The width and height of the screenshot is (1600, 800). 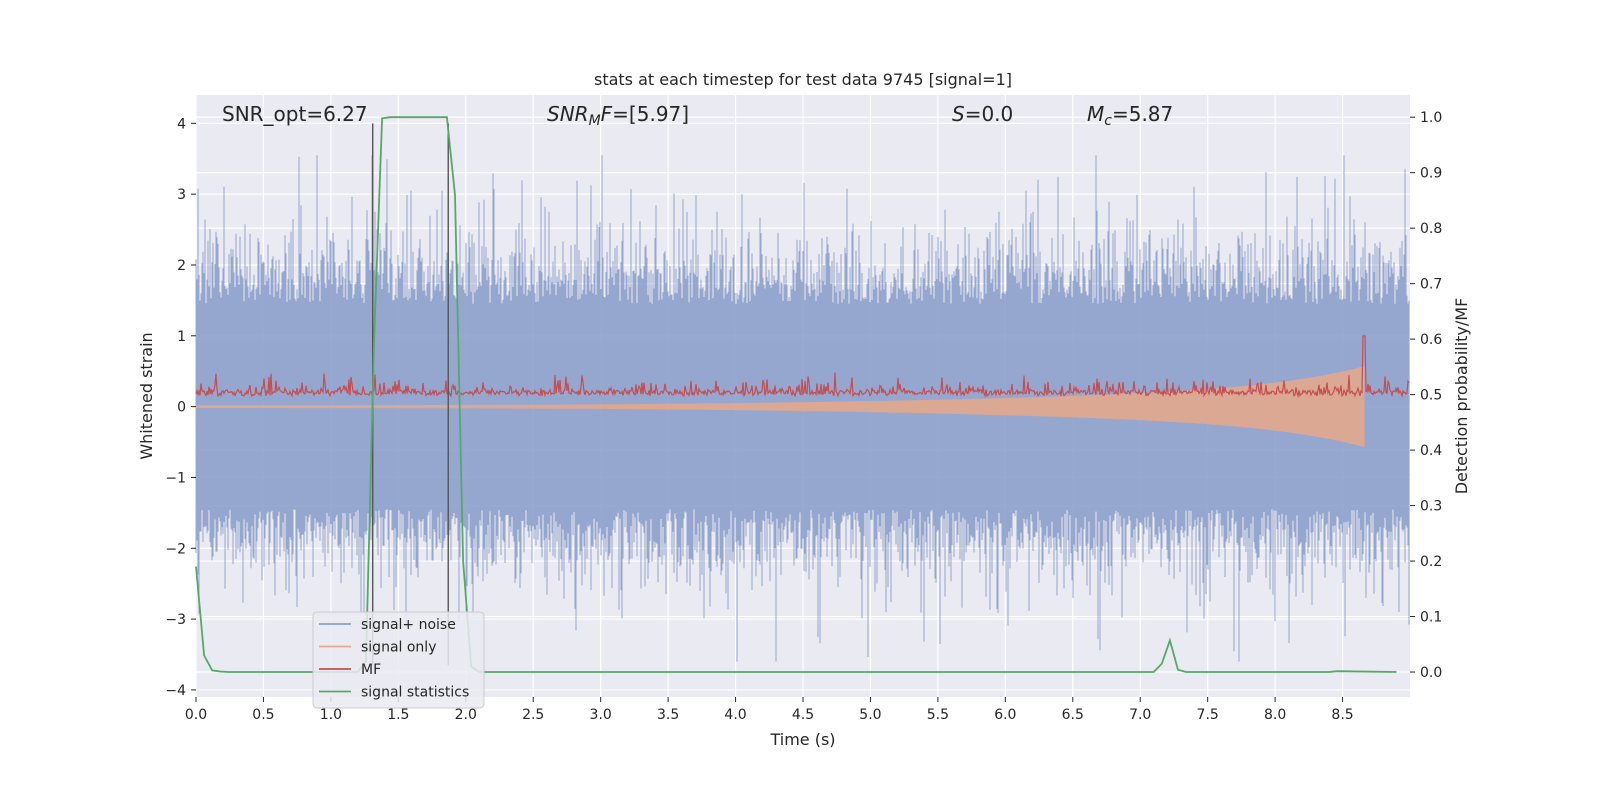 I want to click on s-annotation: S=0.0, so click(x=982, y=114).